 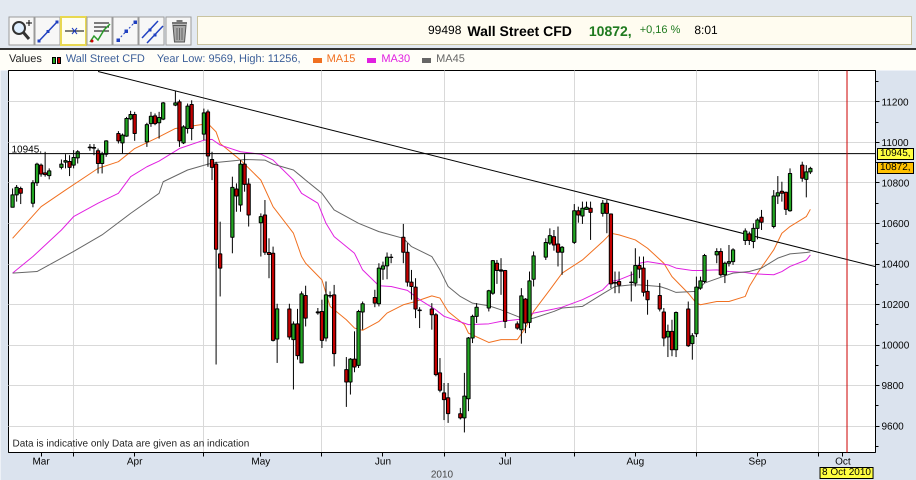 I want to click on x-tick-label: Jul, so click(x=505, y=462).